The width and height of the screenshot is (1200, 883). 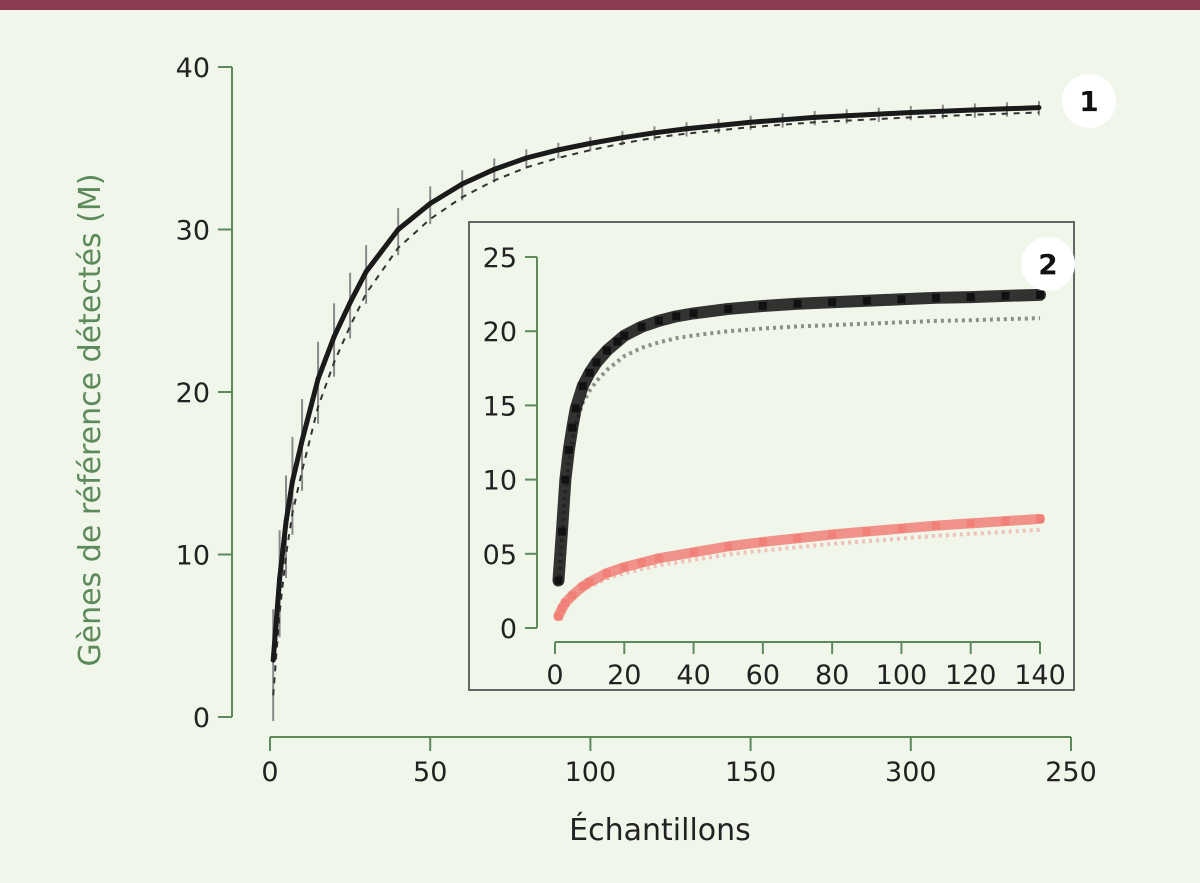 I want to click on main-x-axis-title: Échantillons, so click(x=660, y=830).